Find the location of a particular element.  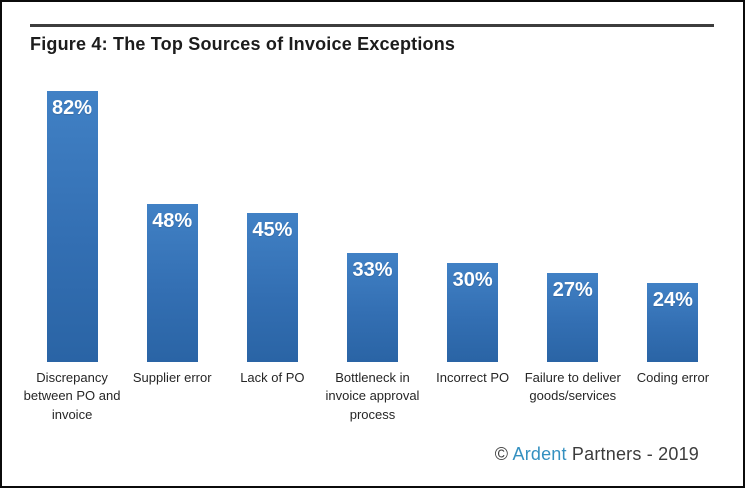

bar: 27% is located at coordinates (573, 317).